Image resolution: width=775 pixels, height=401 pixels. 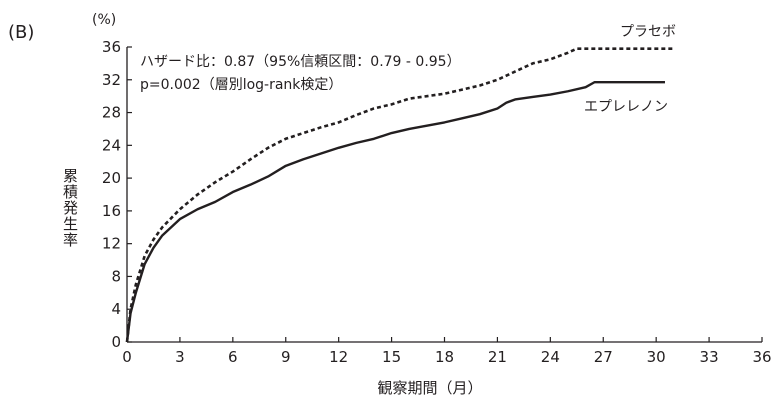 What do you see at coordinates (550, 357) in the screenshot?
I see `x-tick-label: 24` at bounding box center [550, 357].